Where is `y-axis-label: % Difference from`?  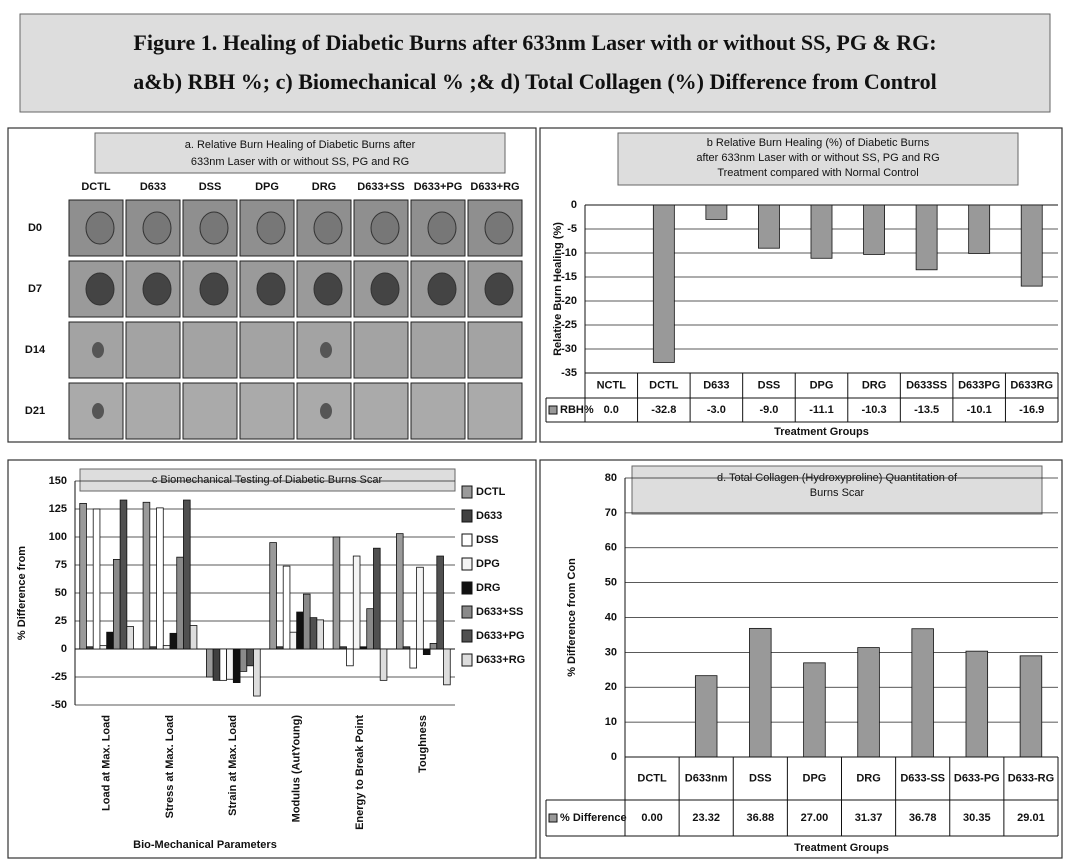
y-axis-label: % Difference from is located at coordinates (22, 593).